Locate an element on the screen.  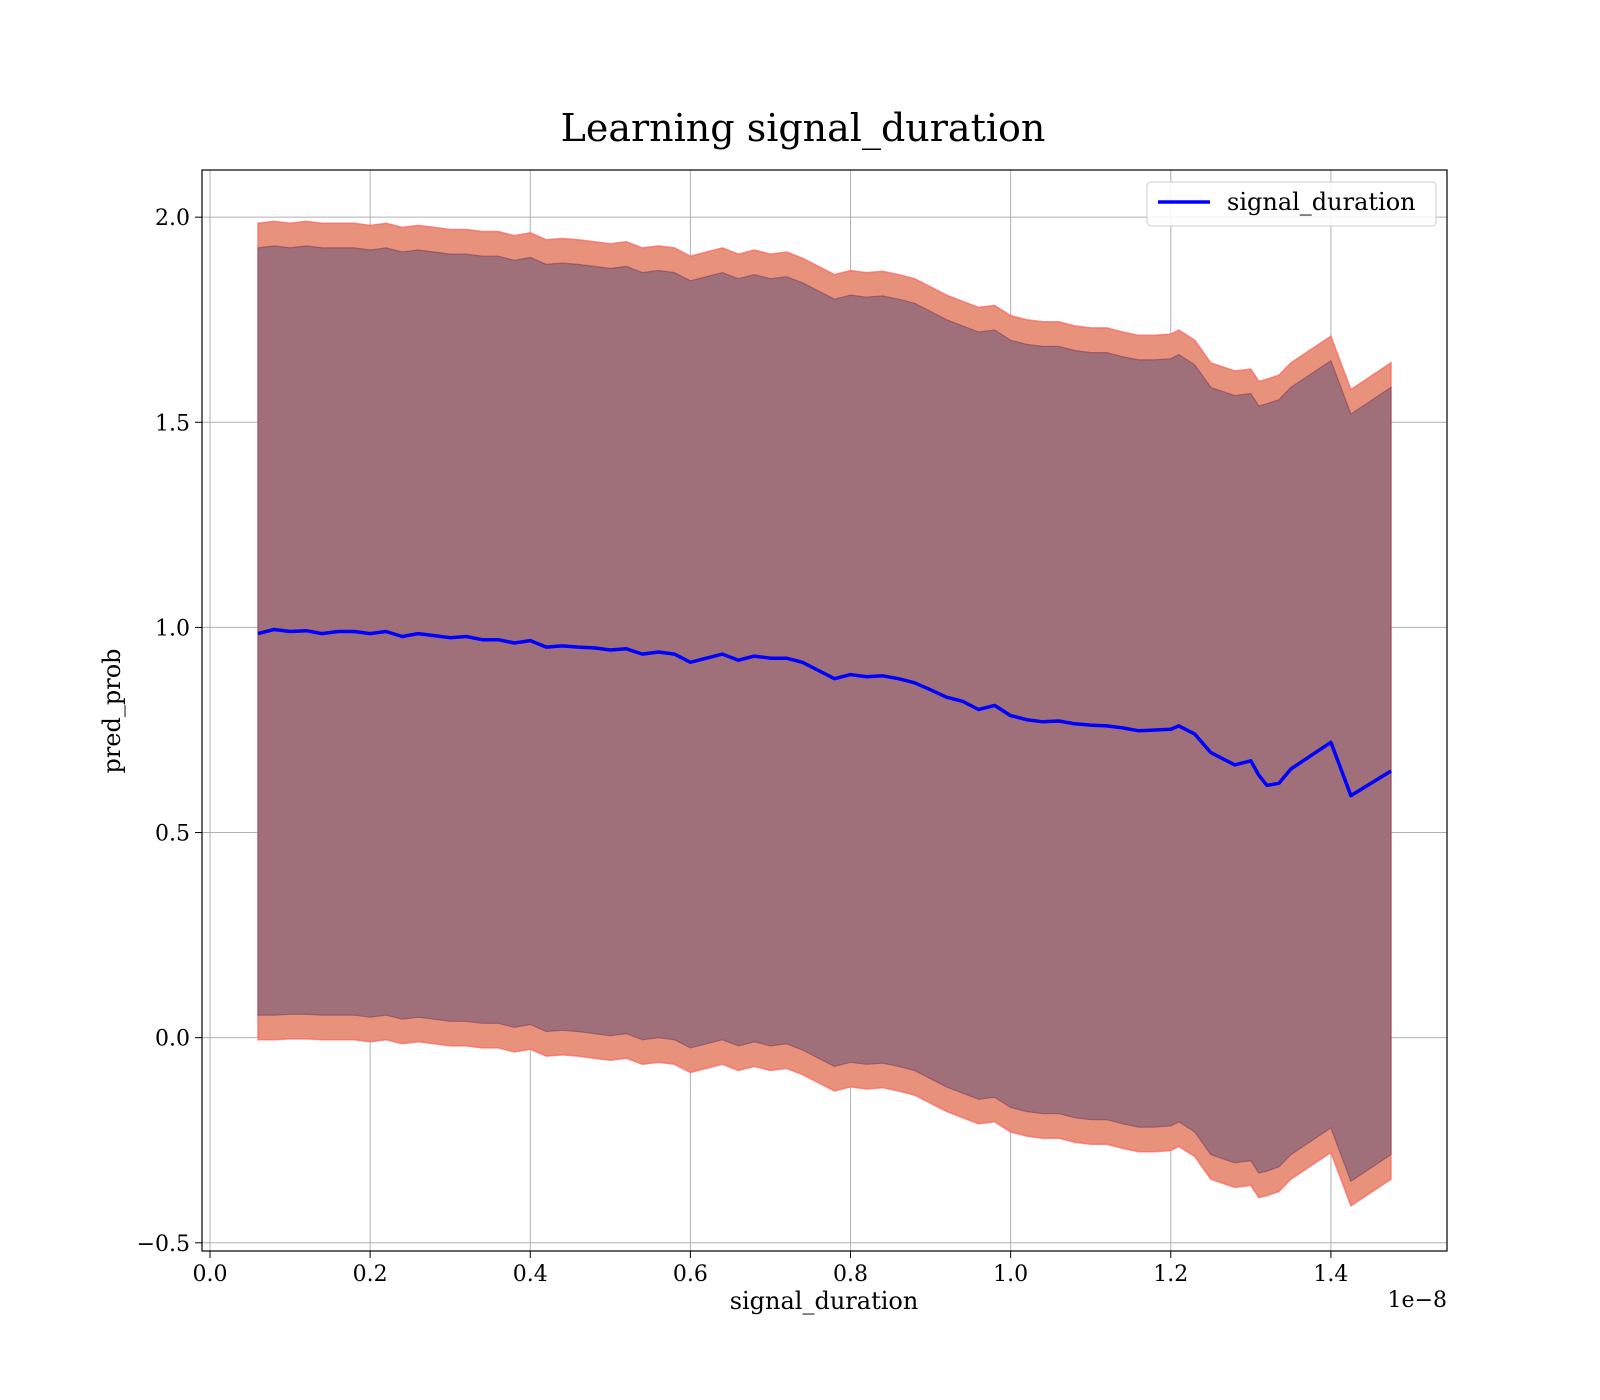
legend-box is located at coordinates (1291, 204).